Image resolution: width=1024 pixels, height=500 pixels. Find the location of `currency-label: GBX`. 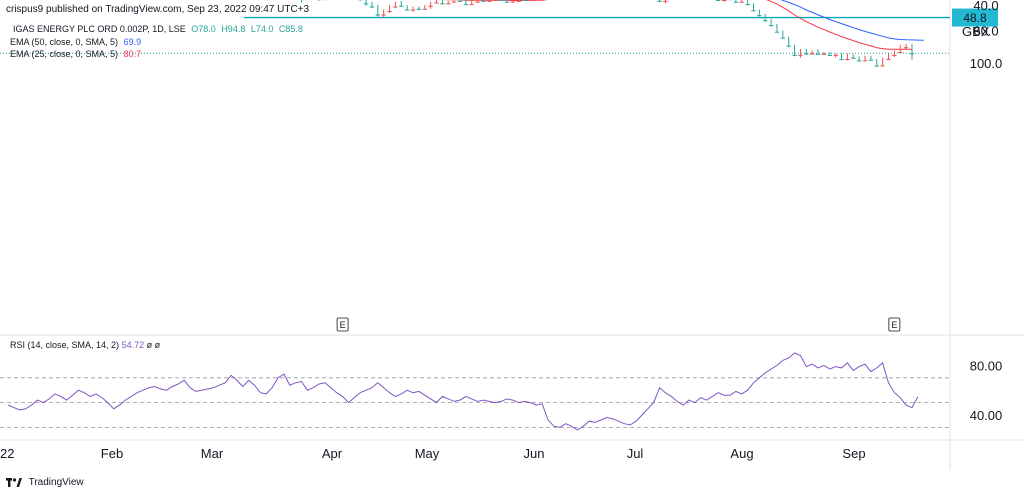

currency-label: GBX is located at coordinates (975, 31).